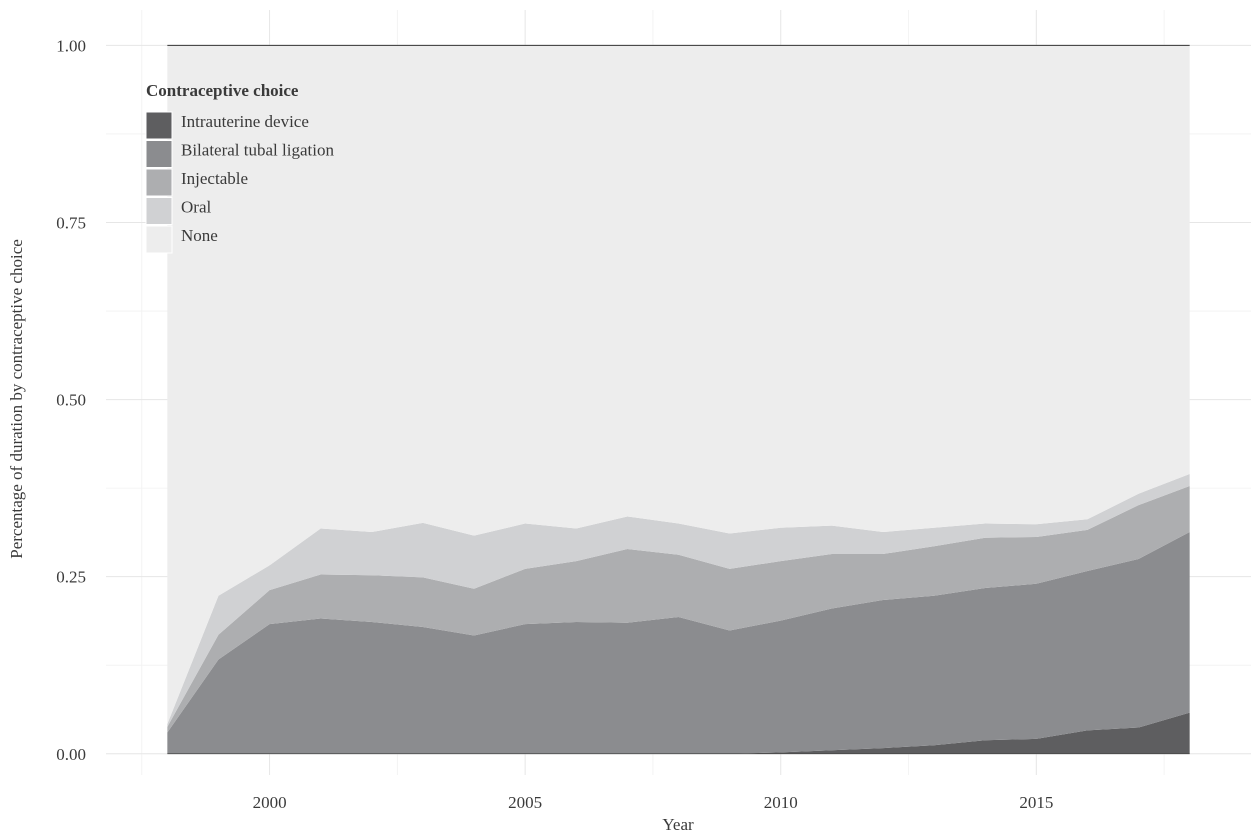 The height and width of the screenshot is (838, 1259). Describe the element at coordinates (71, 223) in the screenshot. I see `y-tick-label: 0.75` at that location.